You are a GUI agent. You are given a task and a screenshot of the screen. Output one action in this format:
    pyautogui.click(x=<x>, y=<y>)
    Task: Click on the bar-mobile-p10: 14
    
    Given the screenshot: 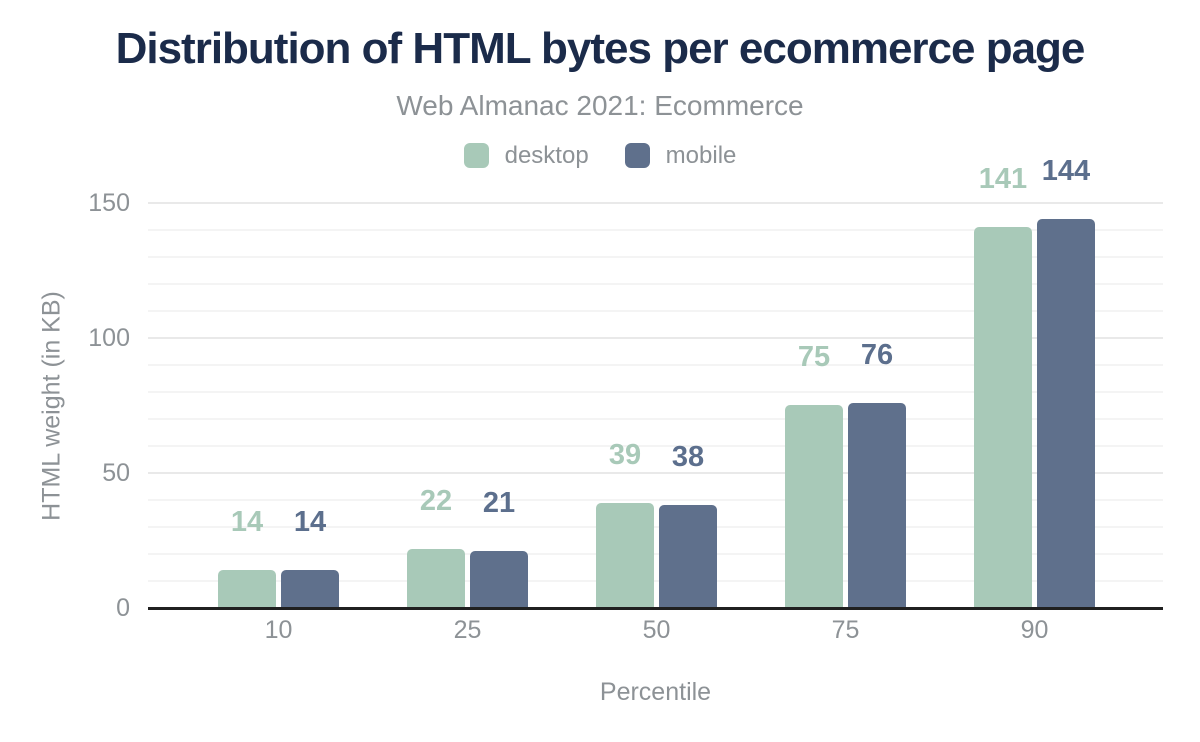 What is the action you would take?
    pyautogui.click(x=310, y=557)
    